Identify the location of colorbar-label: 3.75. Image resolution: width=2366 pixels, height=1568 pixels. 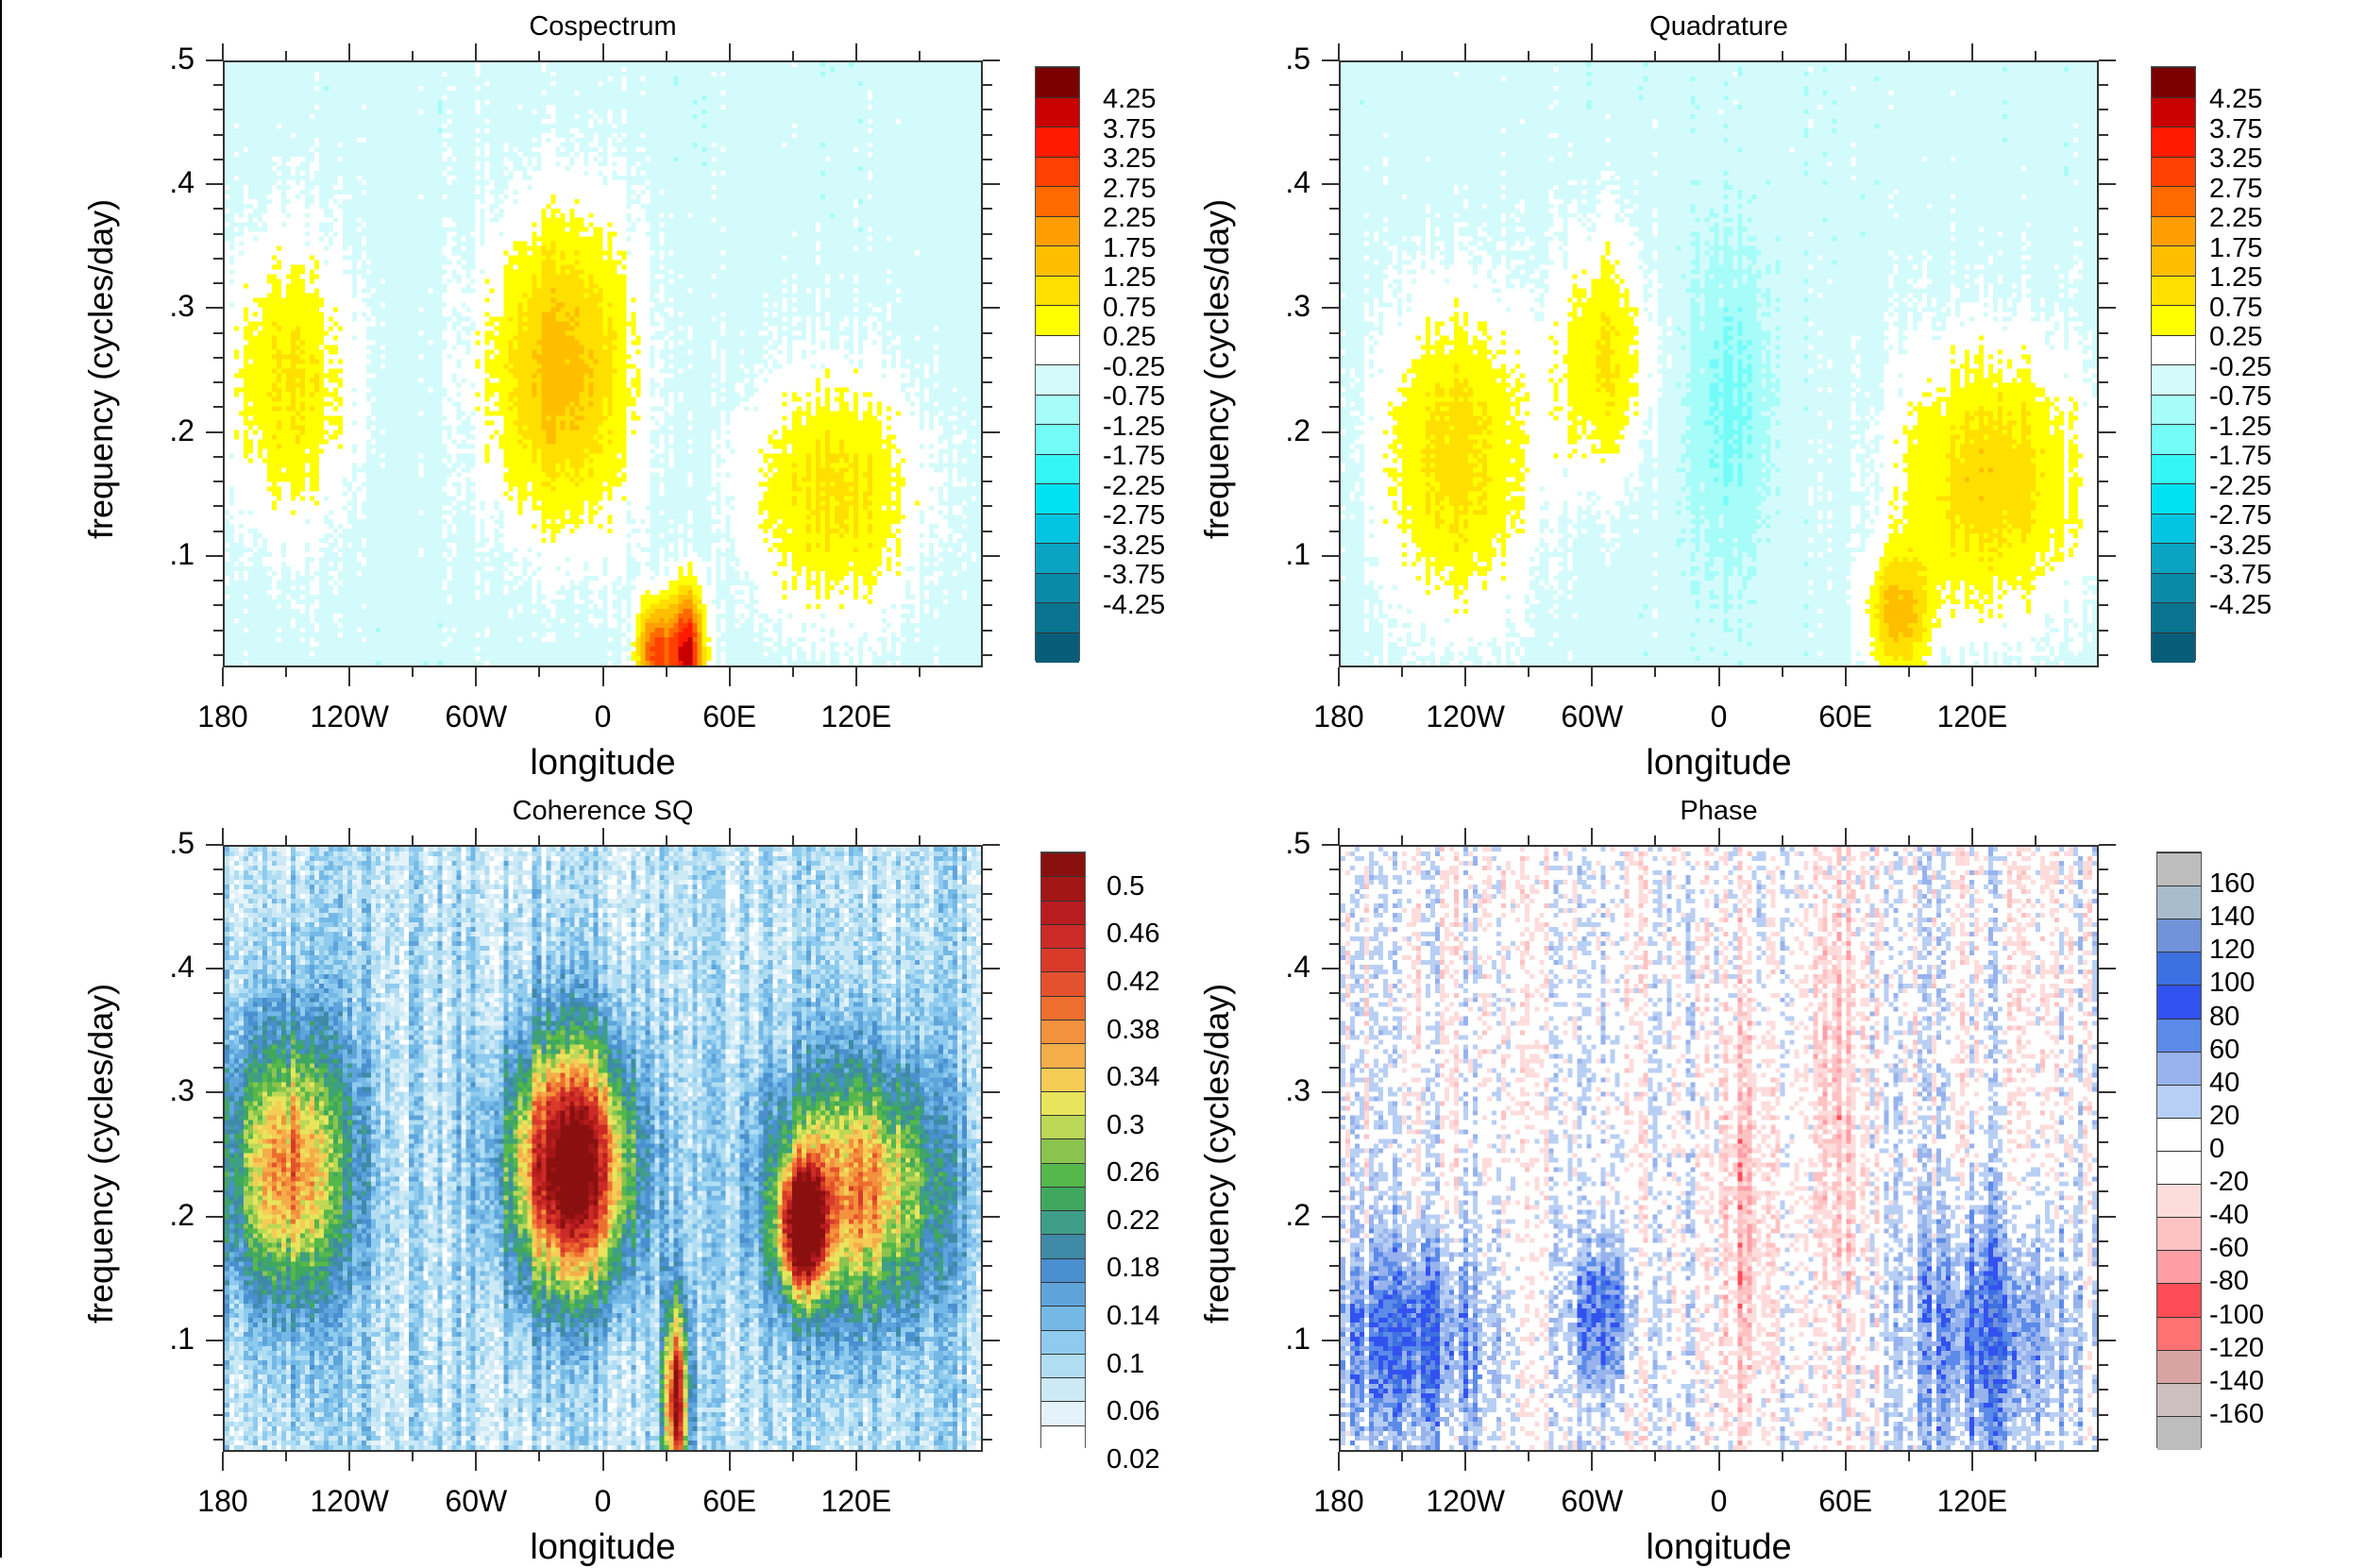
(1130, 129).